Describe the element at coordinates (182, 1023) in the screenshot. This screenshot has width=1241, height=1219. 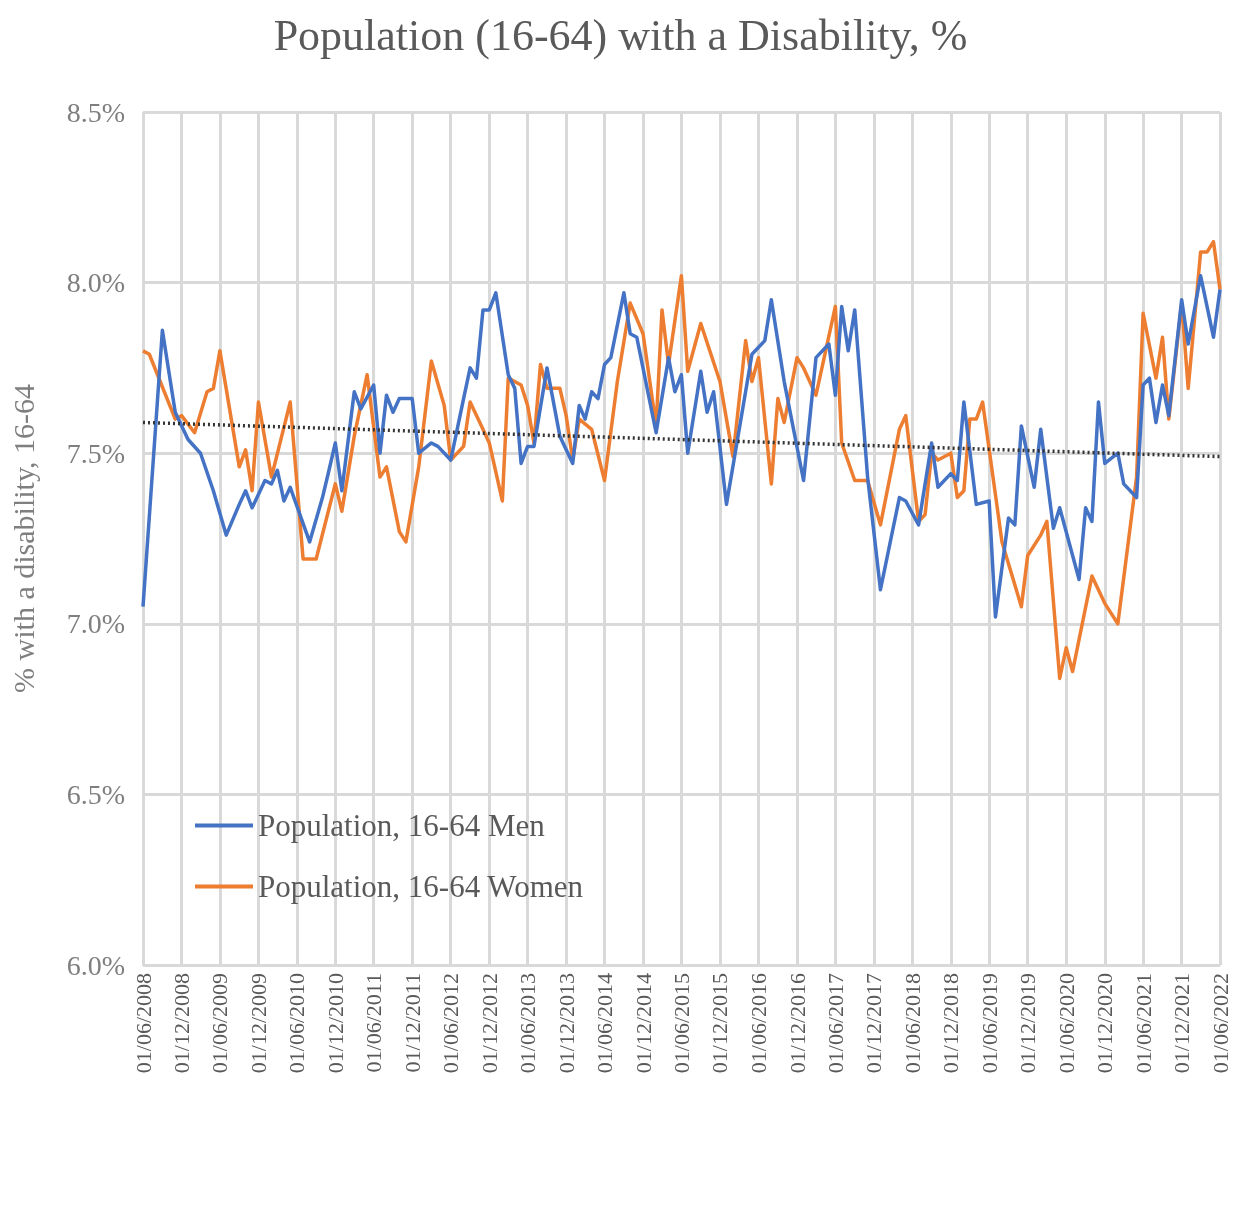
I see `x-tick-label: 01/12/2008` at that location.